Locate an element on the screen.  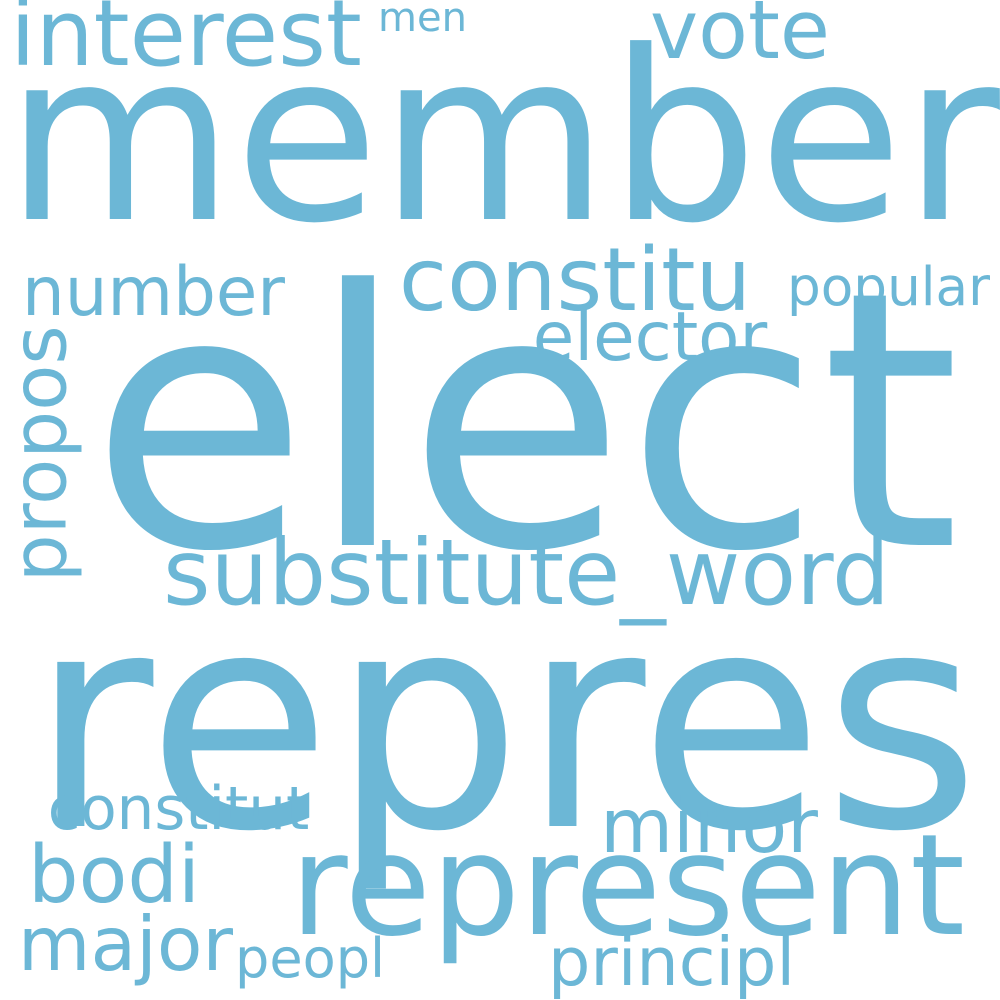
word-principl: principl is located at coordinates (671, 961).